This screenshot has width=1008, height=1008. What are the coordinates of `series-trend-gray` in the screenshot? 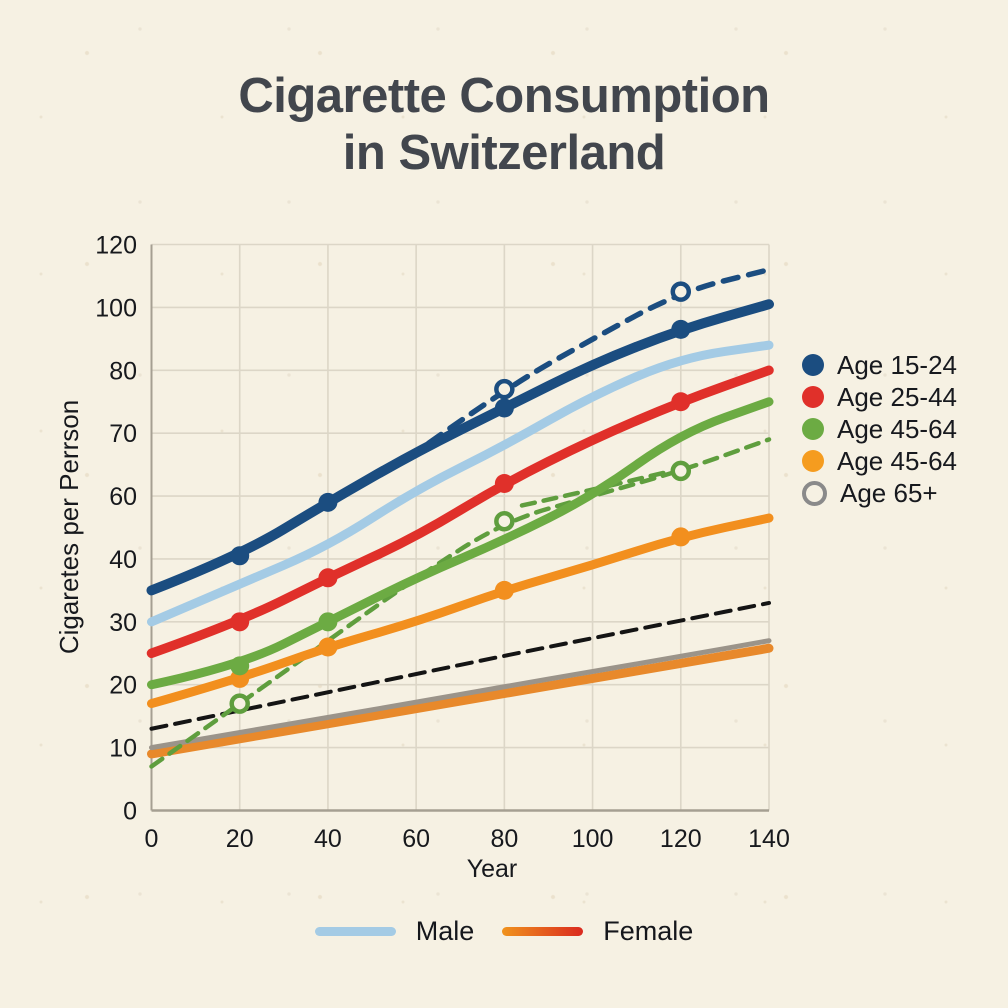 It's located at (460, 694).